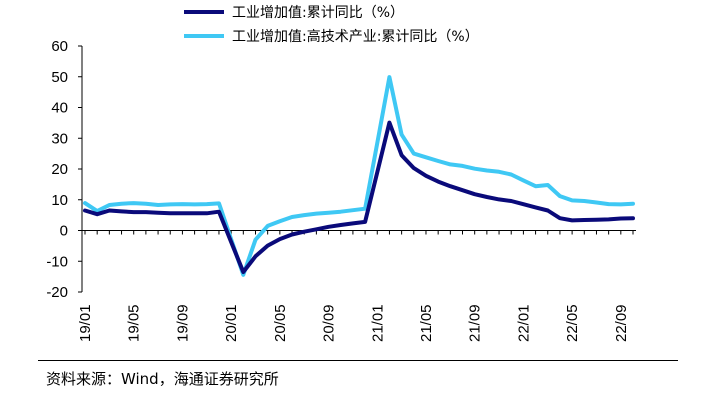 This screenshot has width=707, height=404. Describe the element at coordinates (231, 323) in the screenshot. I see `x-tick-label: 20/01` at that location.